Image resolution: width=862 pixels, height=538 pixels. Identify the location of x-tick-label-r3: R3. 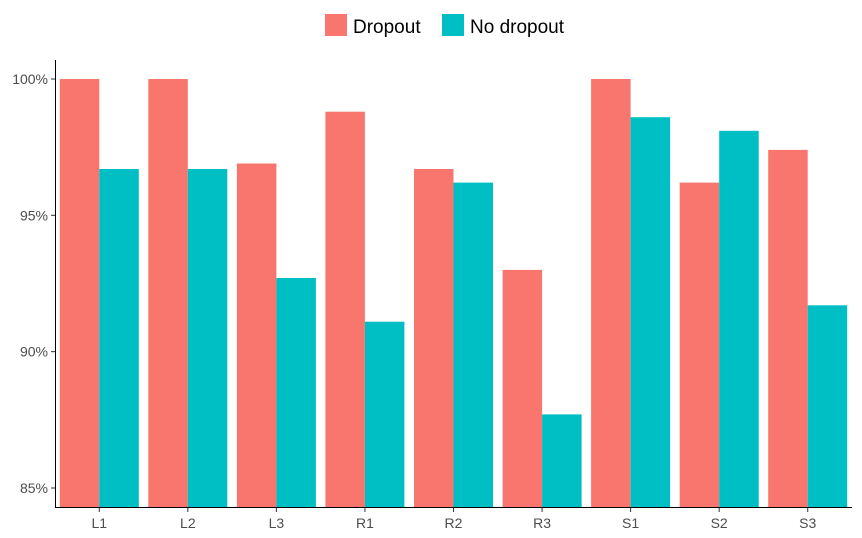
(542, 523).